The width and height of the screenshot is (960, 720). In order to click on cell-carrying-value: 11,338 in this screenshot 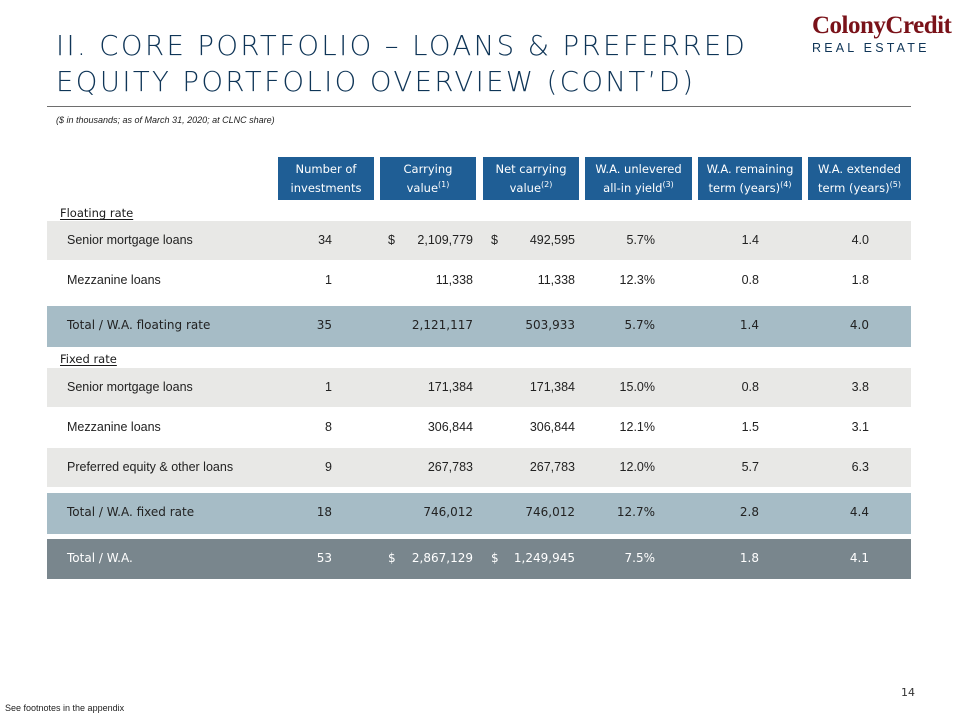, I will do `click(454, 280)`.